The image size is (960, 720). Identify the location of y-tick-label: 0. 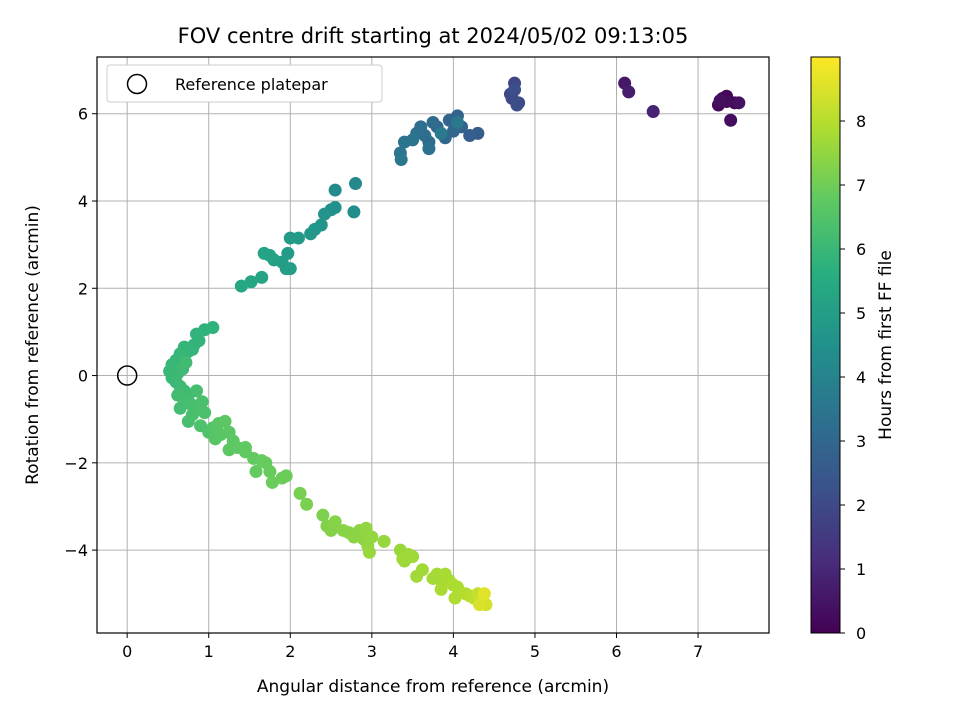
(83, 376).